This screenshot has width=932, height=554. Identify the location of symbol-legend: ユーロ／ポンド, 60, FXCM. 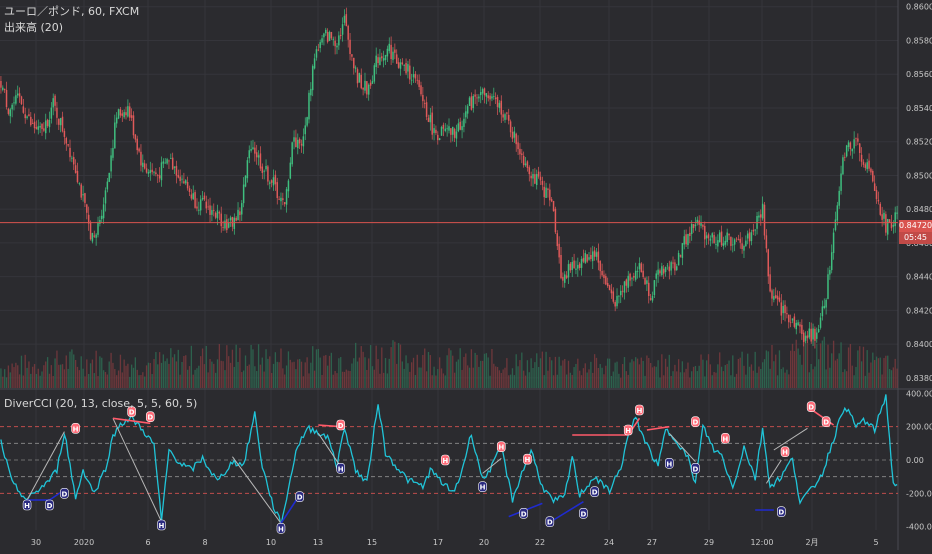
(72, 11).